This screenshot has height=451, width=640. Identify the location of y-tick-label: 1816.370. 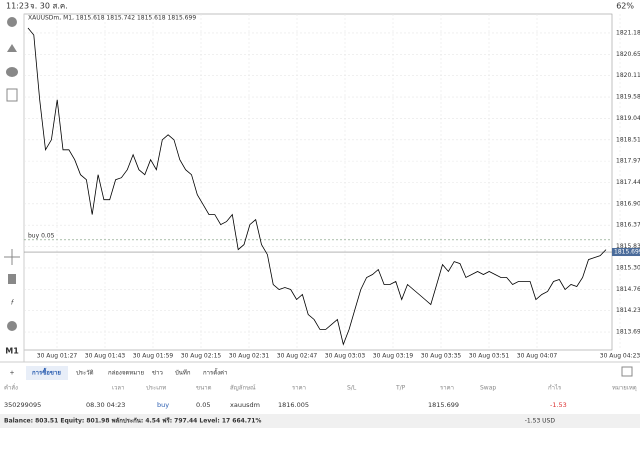
(628, 225).